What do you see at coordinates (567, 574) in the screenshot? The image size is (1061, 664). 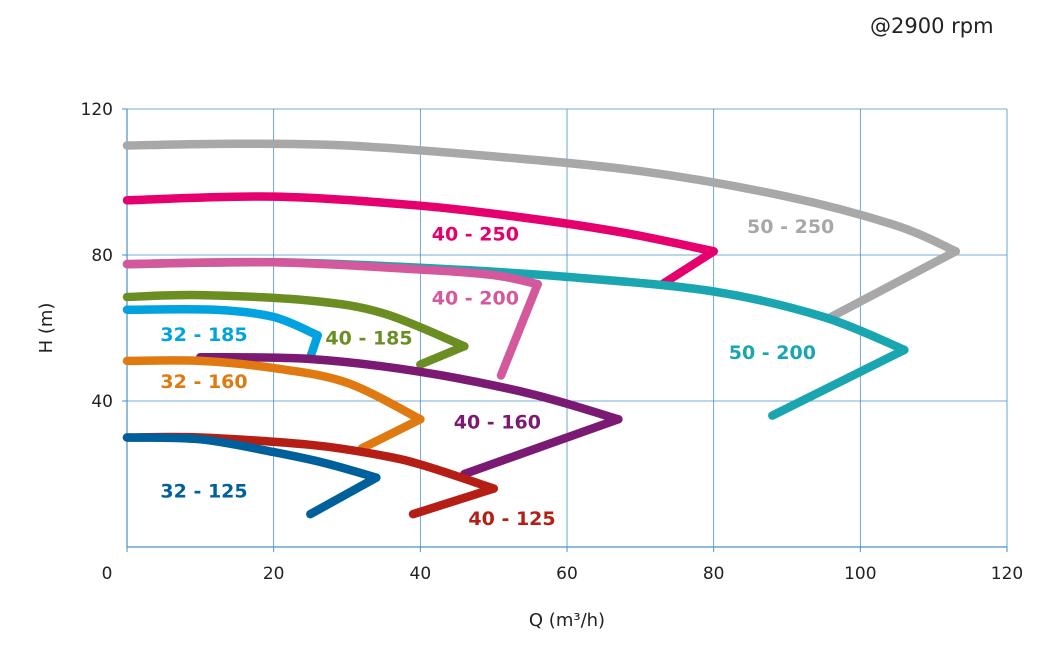 I see `x-tick-label: 60` at bounding box center [567, 574].